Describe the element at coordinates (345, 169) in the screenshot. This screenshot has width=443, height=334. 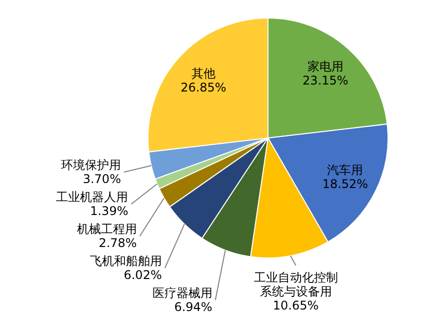
I see `slice-label: 汽车用` at that location.